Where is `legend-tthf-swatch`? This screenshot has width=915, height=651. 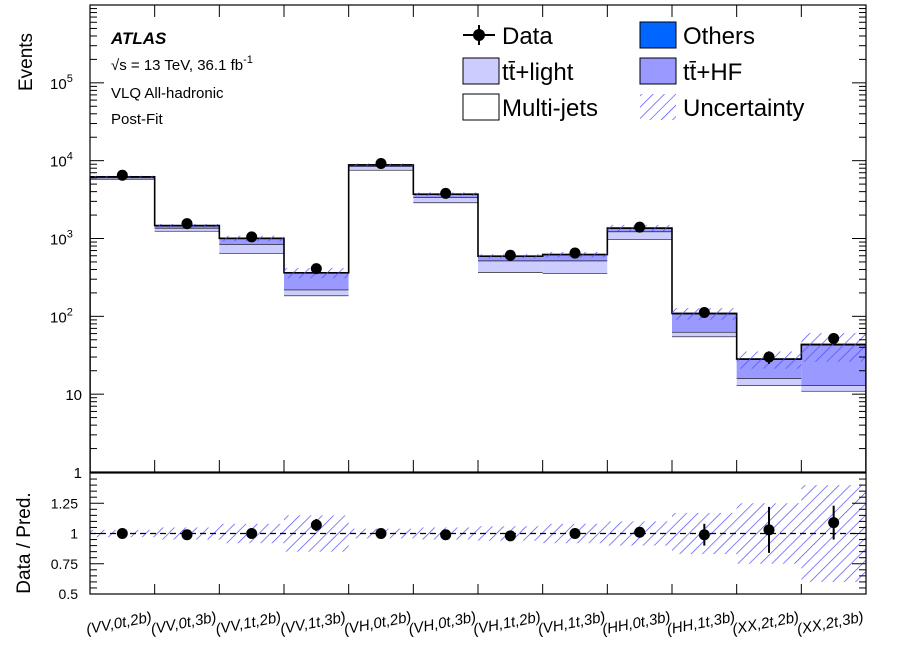 legend-tthf-swatch is located at coordinates (658, 71).